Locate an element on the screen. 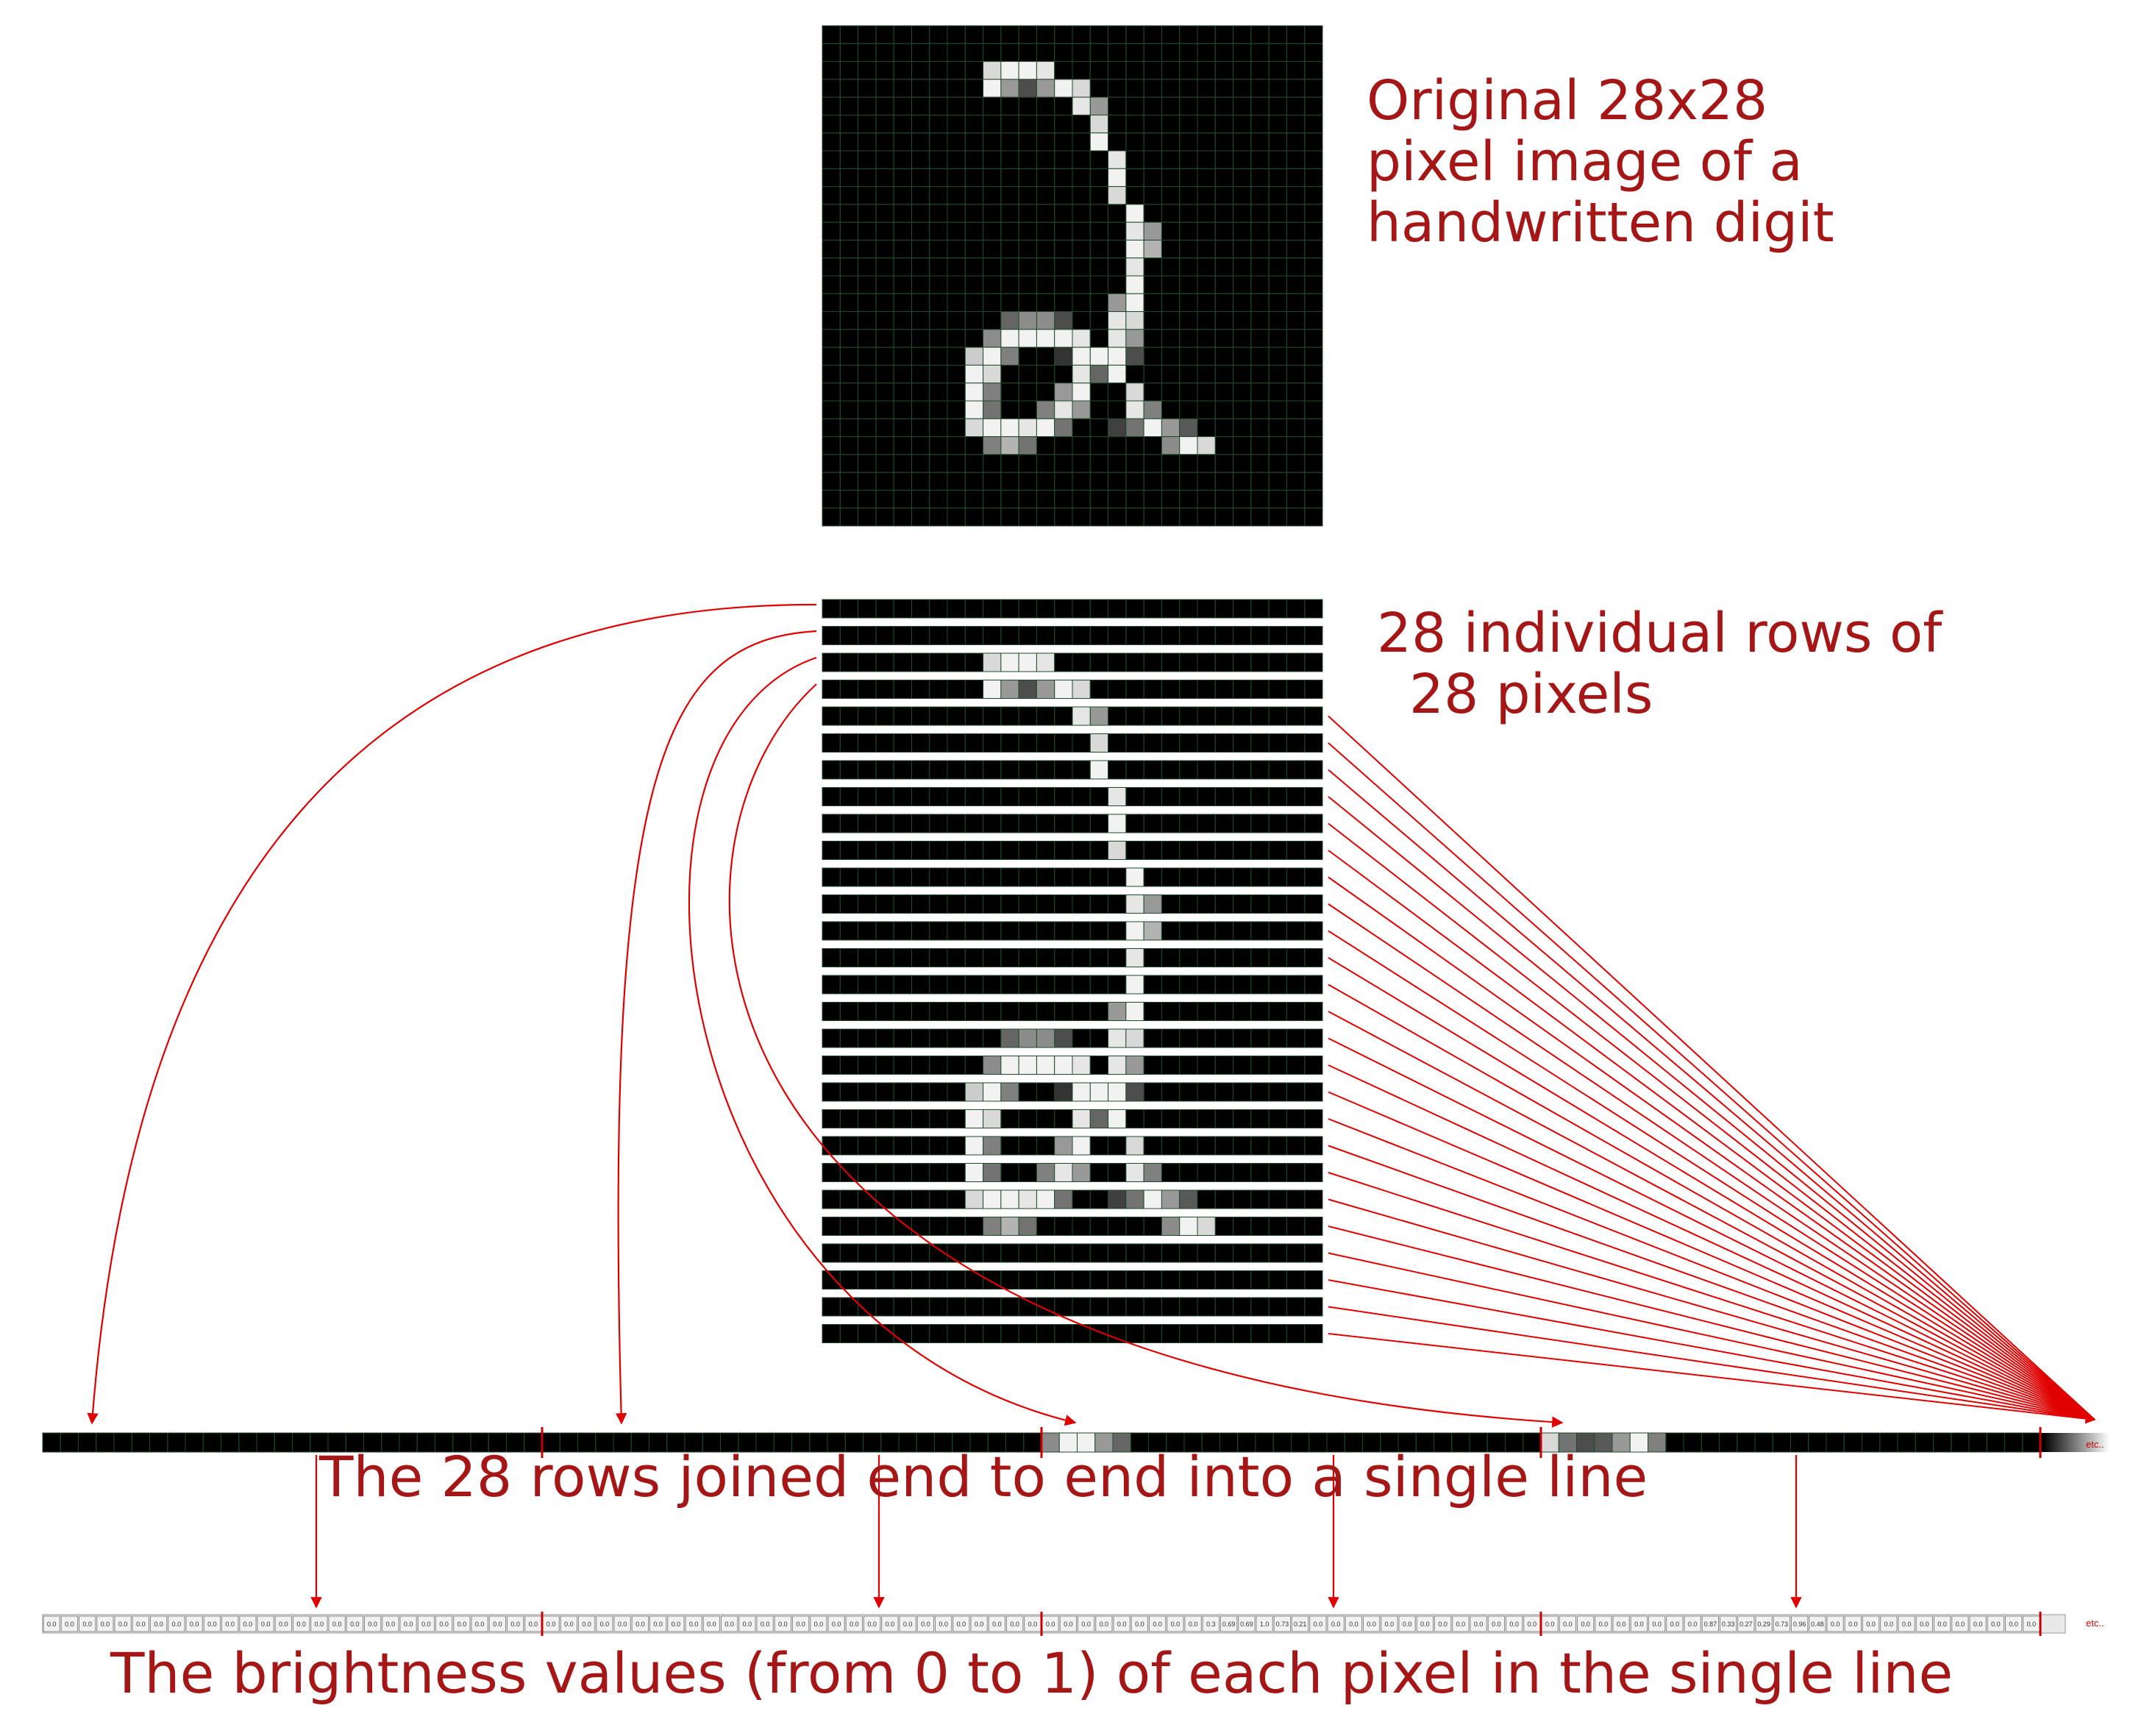  value-label: 0.3 is located at coordinates (1211, 1624).